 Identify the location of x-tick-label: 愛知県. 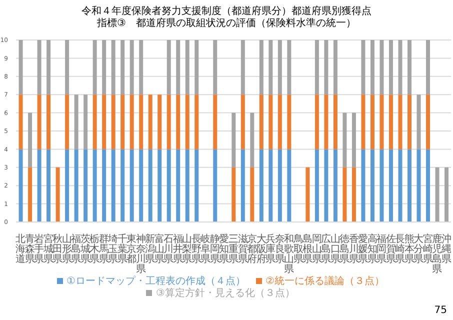
(224, 249).